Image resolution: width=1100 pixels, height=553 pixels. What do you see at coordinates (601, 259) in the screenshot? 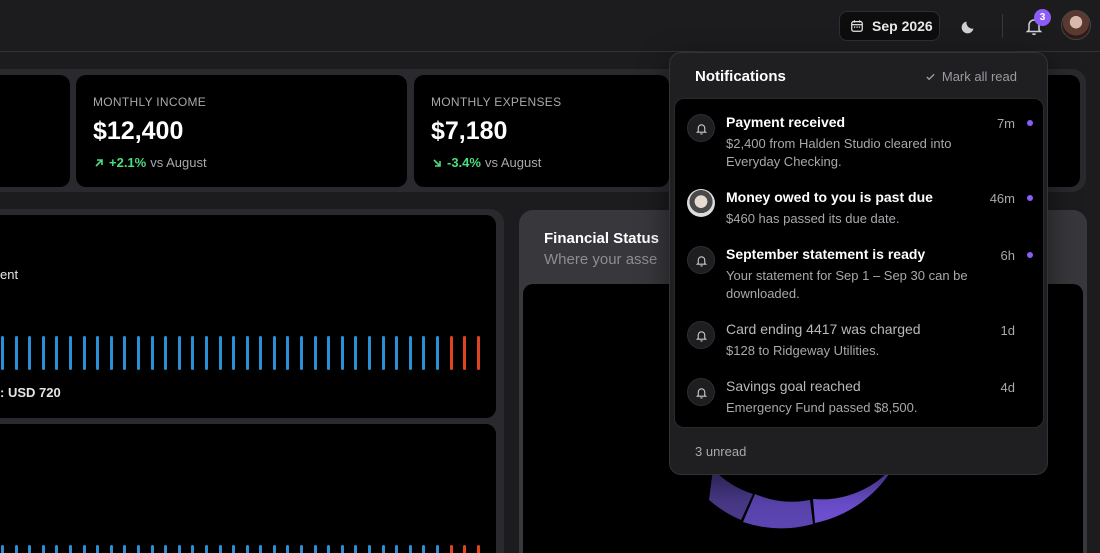
I see `financial-status-subtitle: Where your asse` at bounding box center [601, 259].